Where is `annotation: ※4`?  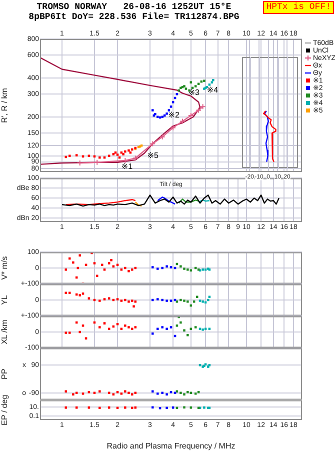 annotation: ※4 is located at coordinates (212, 90).